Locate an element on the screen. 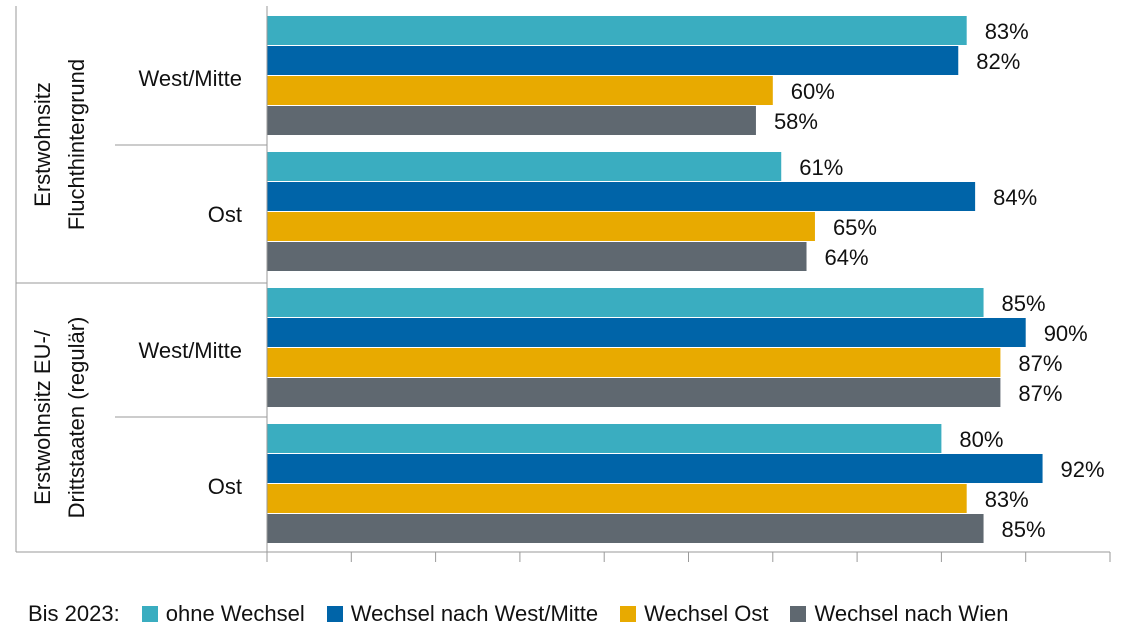  data-label-3-1: 60% is located at coordinates (813, 91).